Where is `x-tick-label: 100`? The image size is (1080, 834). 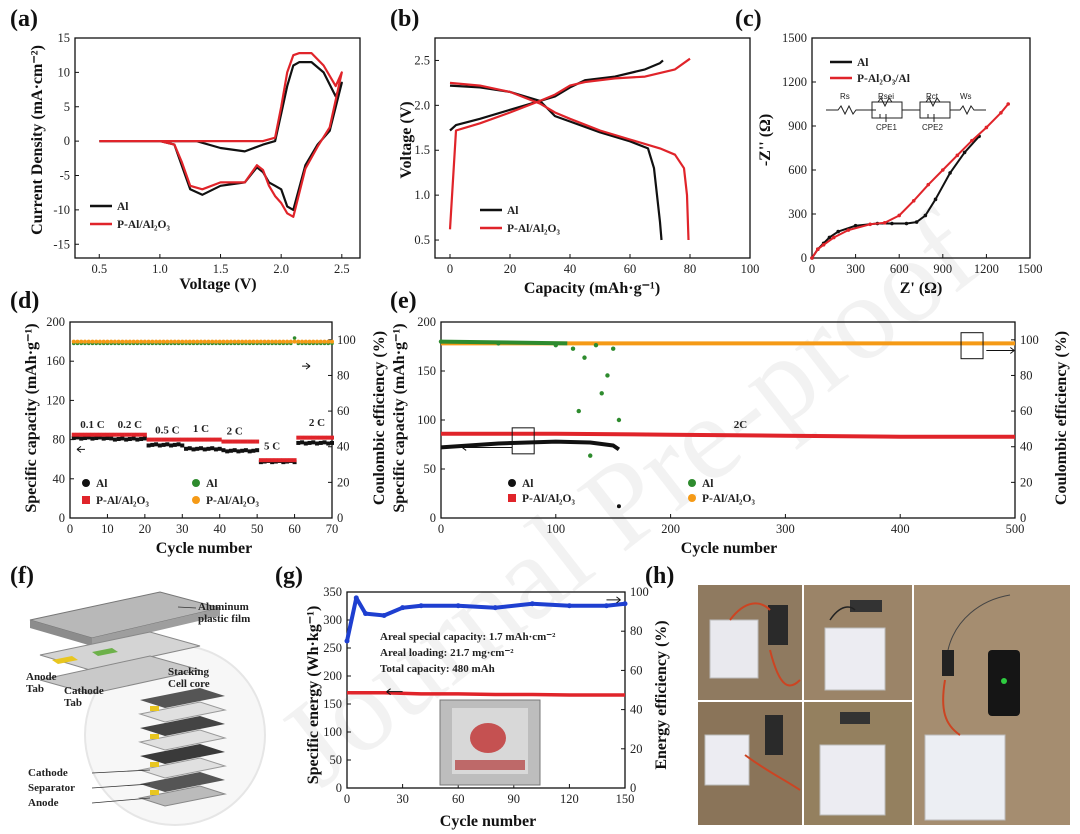
x-tick-label: 100 is located at coordinates (555, 529).